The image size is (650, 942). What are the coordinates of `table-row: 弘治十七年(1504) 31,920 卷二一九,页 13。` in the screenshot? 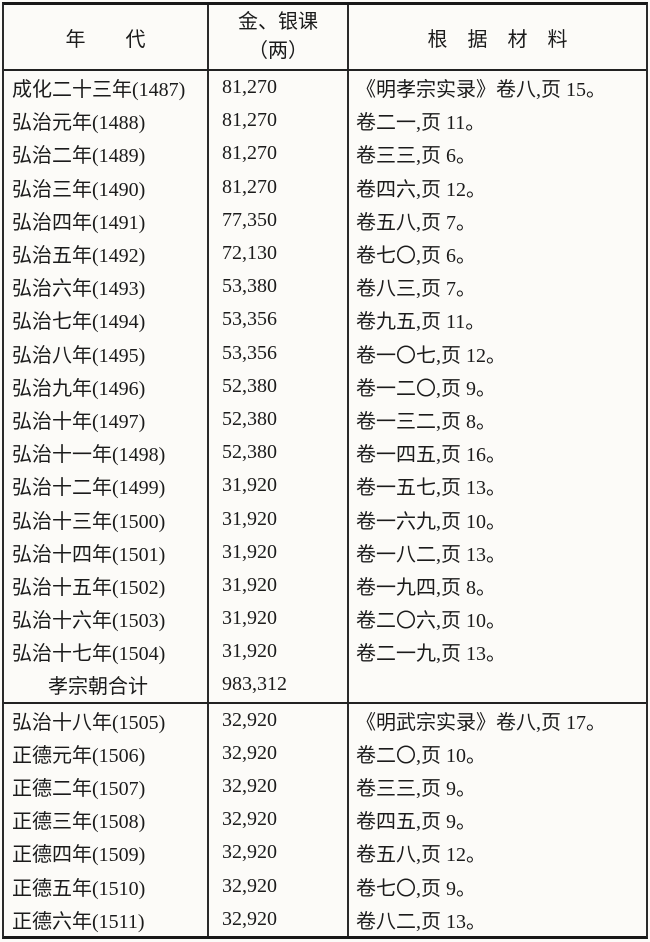 It's located at (325, 652).